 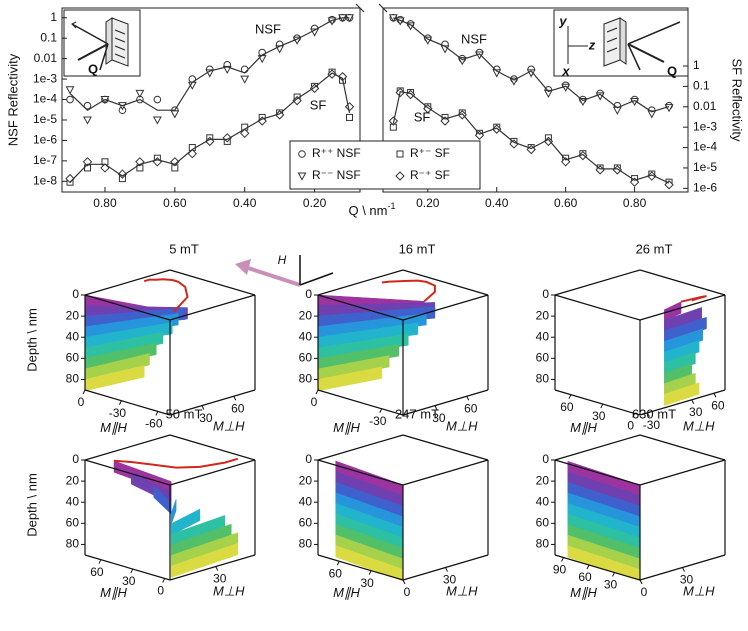 I want to click on legend-marker, so click(x=400, y=176).